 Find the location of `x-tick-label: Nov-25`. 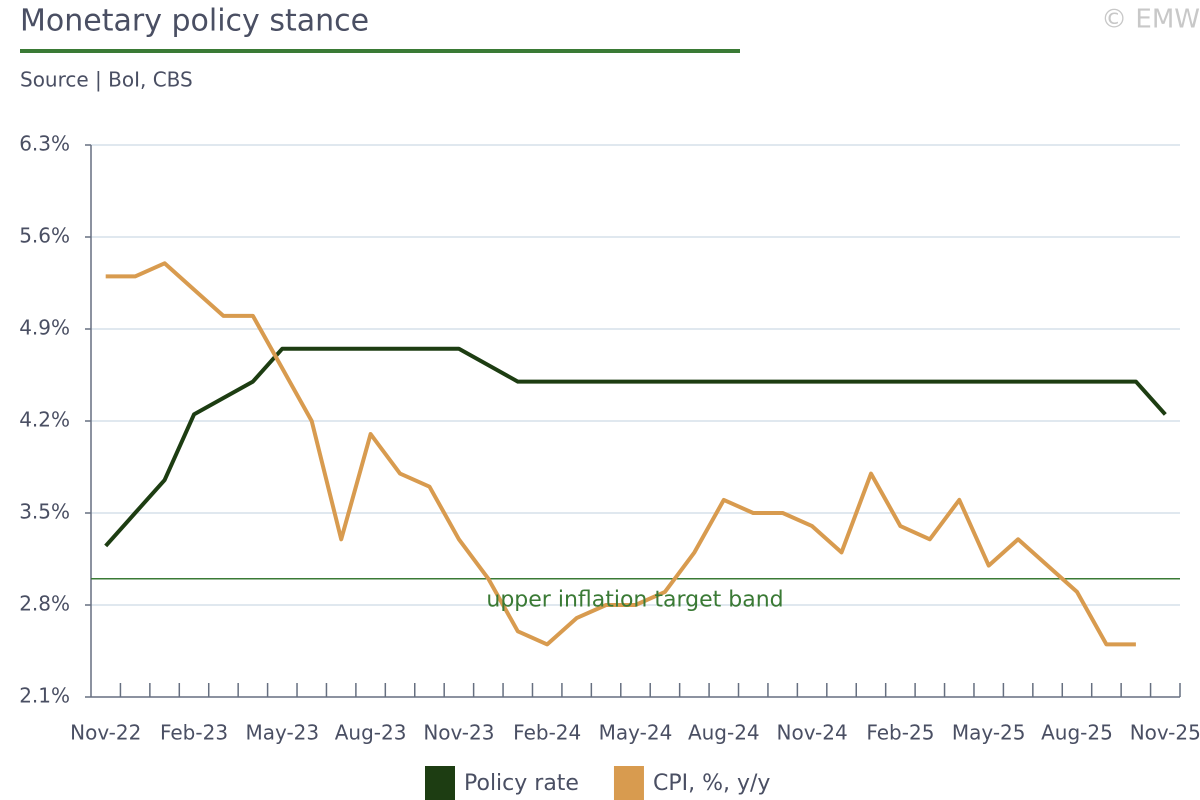

x-tick-label: Nov-25 is located at coordinates (1165, 733).